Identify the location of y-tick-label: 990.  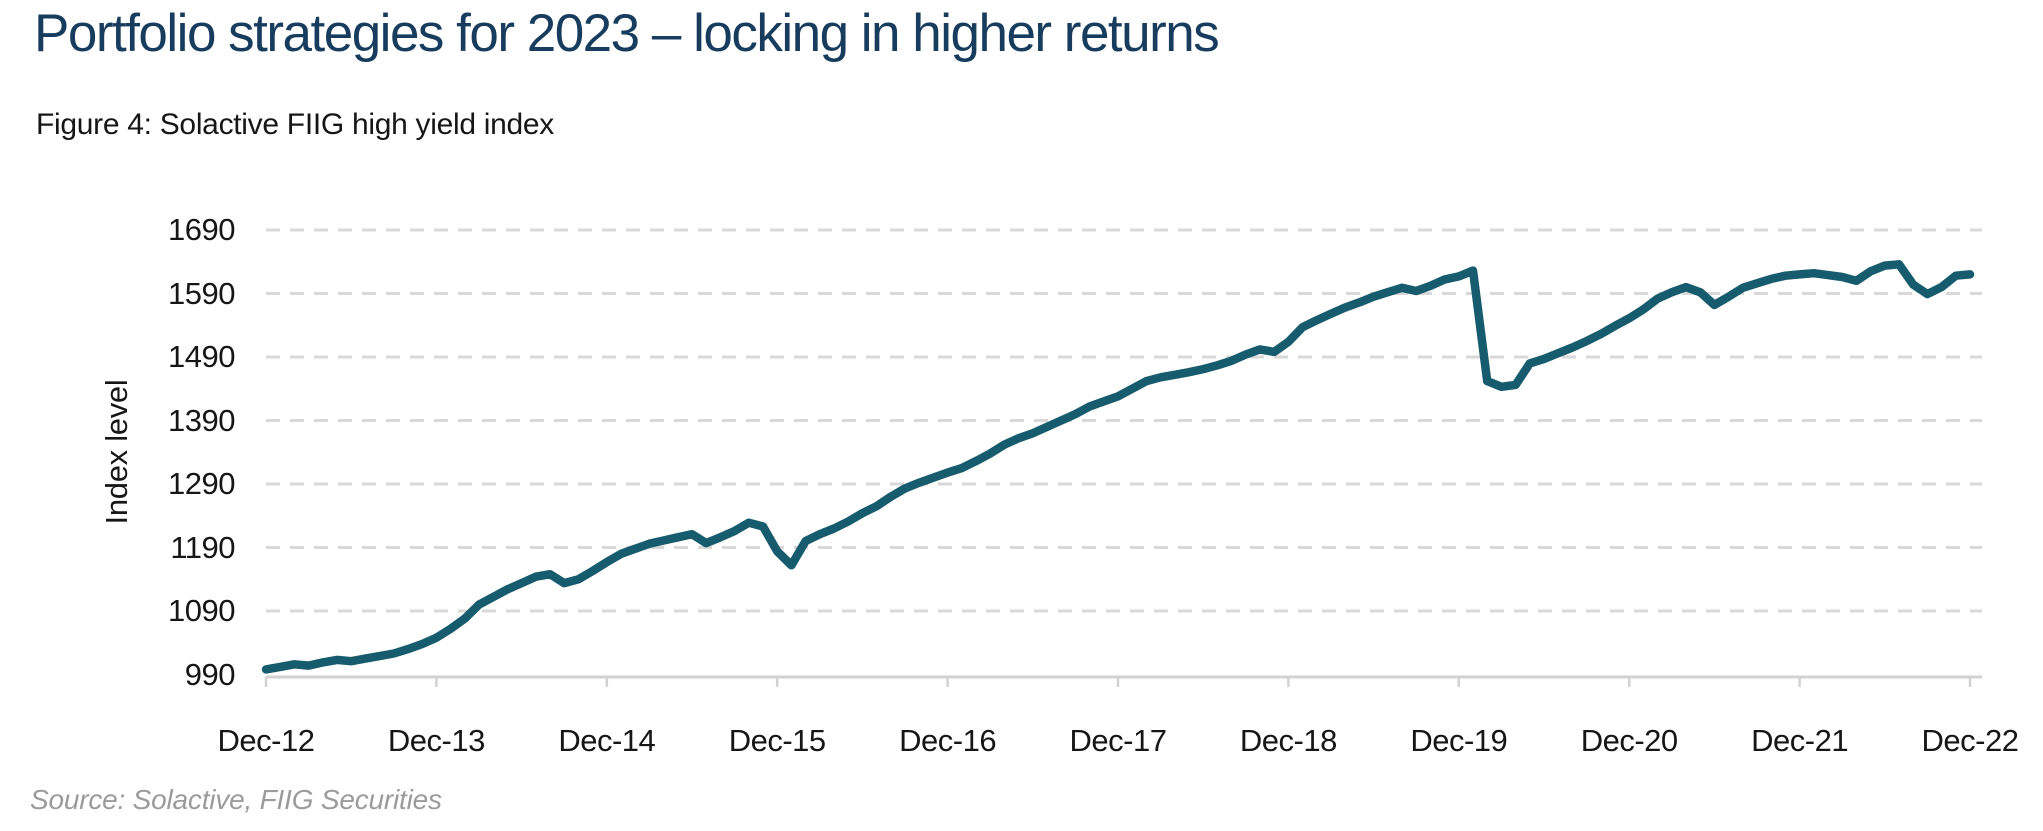
(210, 674).